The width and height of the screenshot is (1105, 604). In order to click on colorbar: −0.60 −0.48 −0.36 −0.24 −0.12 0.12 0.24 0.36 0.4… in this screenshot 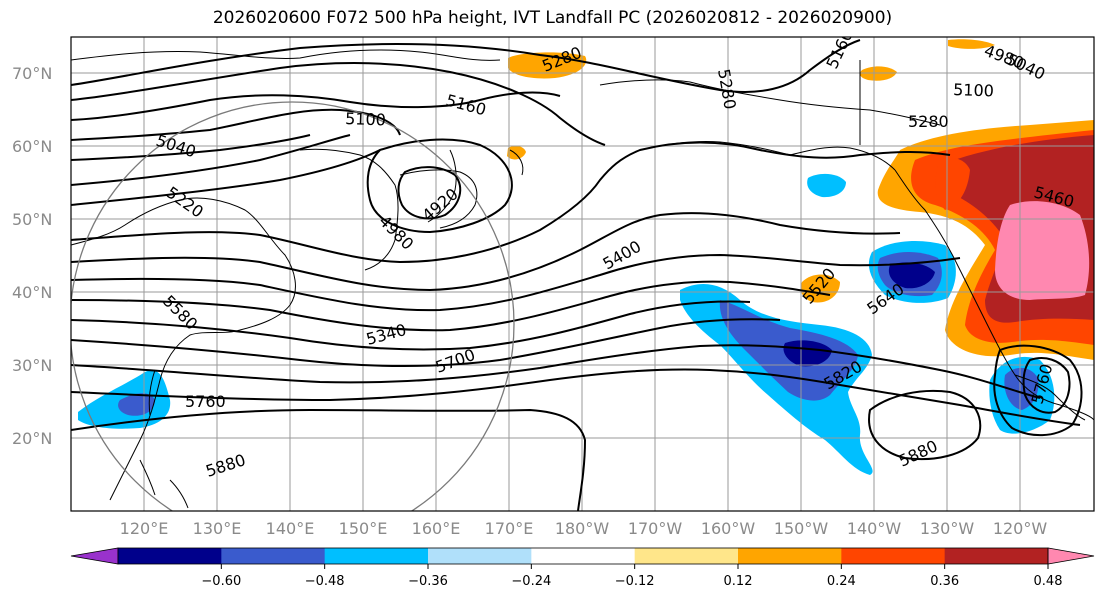, I will do `click(582, 568)`.